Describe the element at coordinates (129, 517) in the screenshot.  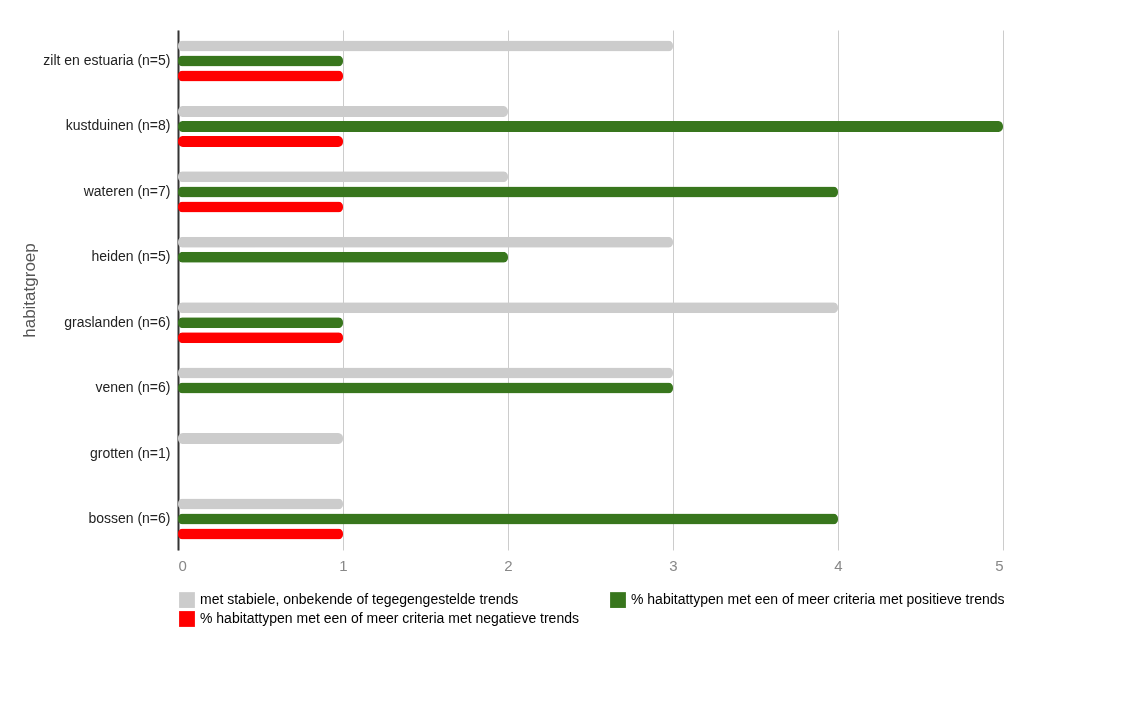
I see `y-tick-label: bossen (n=6)` at that location.